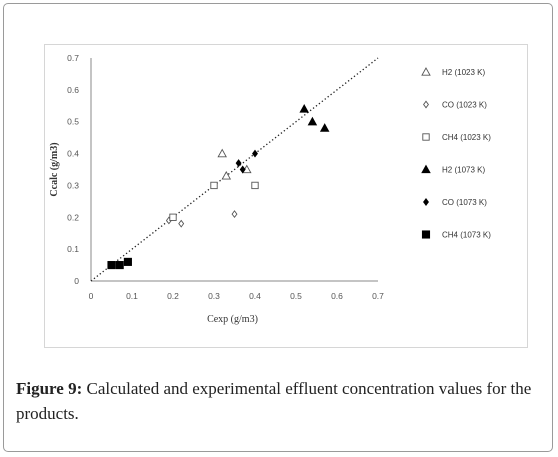 This screenshot has height=457, width=558. What do you see at coordinates (296, 296) in the screenshot?
I see `x-tick-label: 0.5` at bounding box center [296, 296].